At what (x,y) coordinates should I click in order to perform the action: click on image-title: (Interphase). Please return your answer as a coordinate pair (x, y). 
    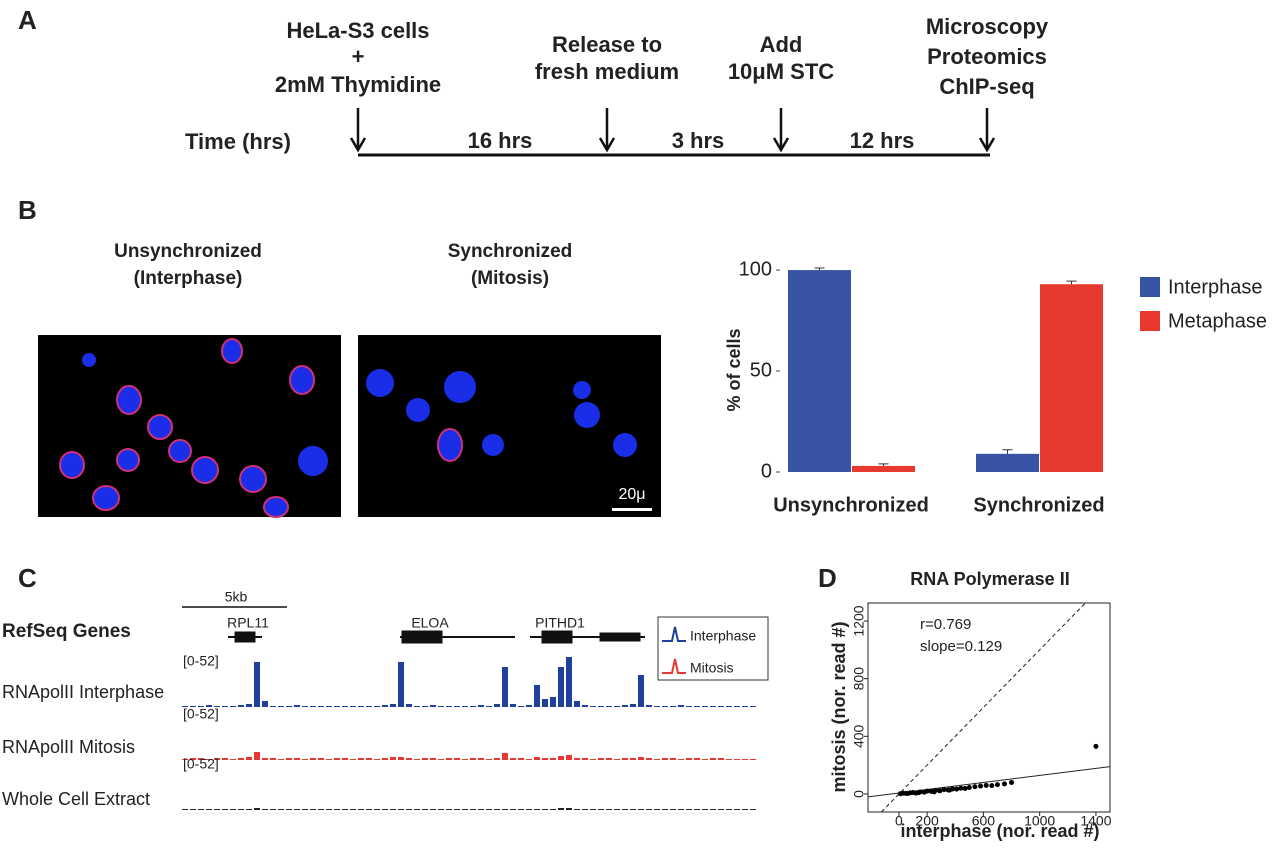
    Looking at the image, I should click on (188, 278).